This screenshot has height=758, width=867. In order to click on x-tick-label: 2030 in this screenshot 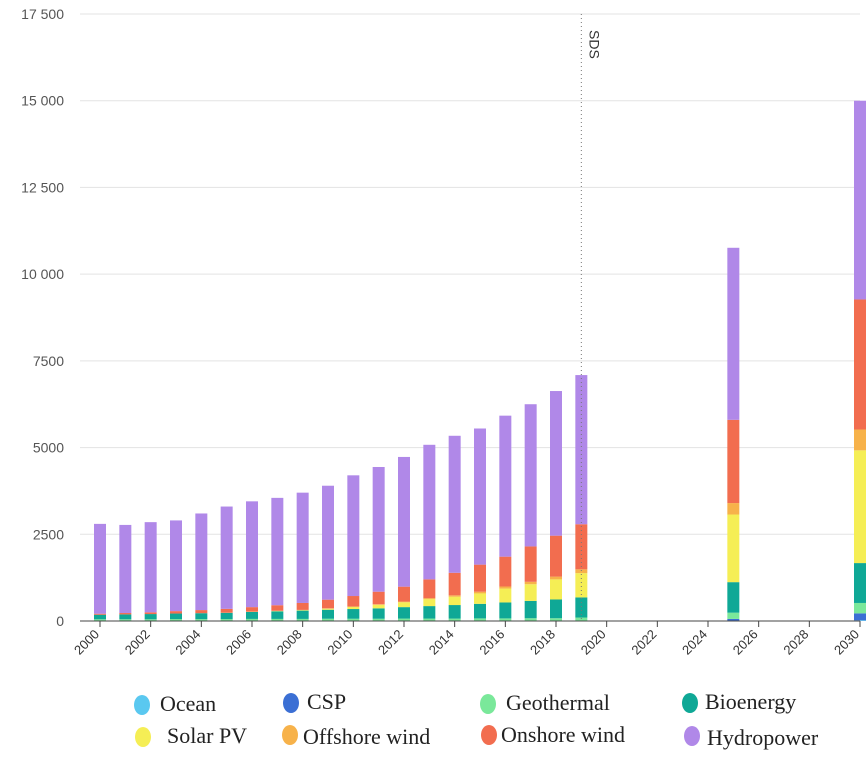, I will do `click(846, 642)`.